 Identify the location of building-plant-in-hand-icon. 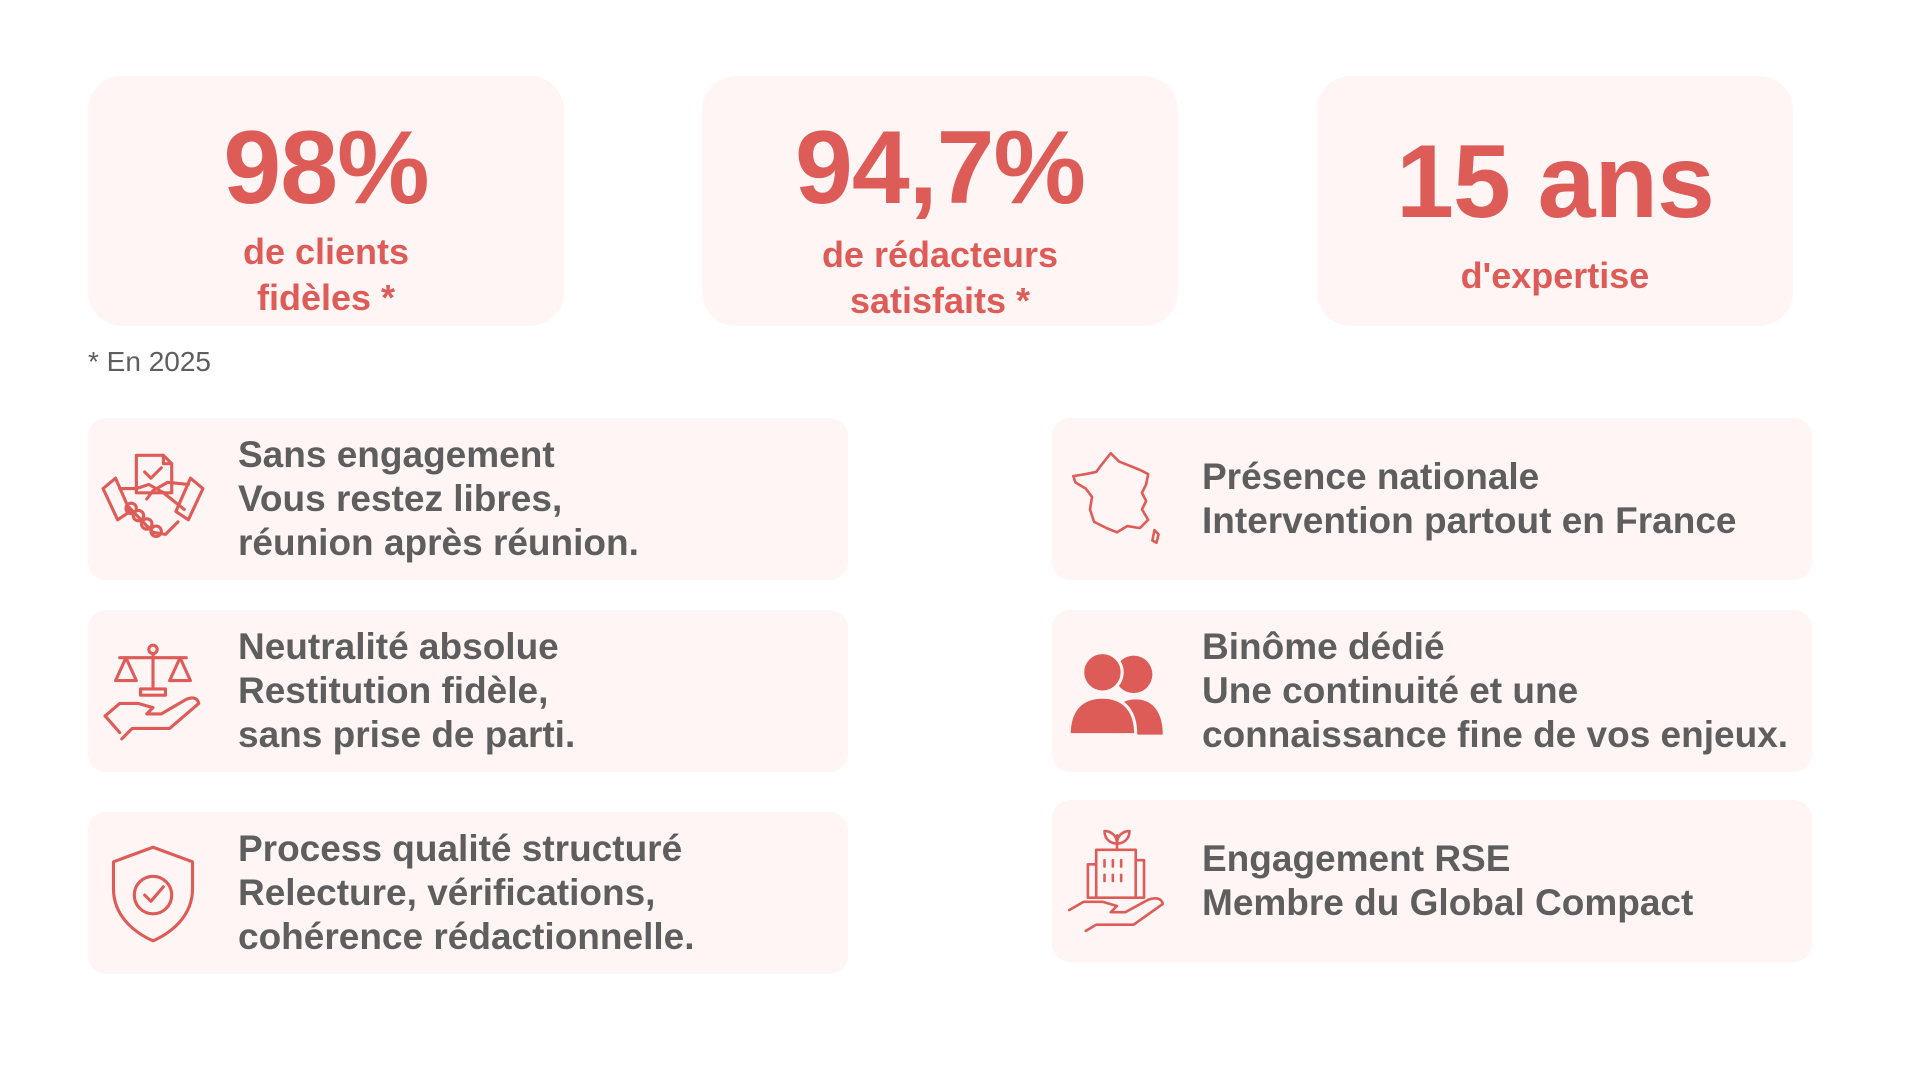
(1117, 881).